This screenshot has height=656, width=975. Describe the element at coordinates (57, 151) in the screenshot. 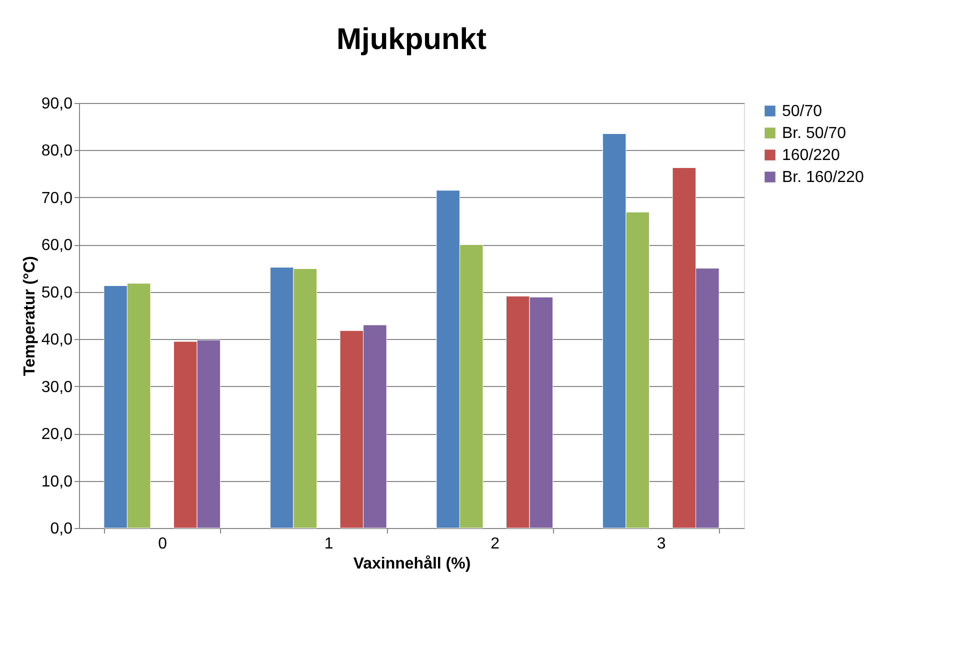

I see `y-tick-label: 80,0` at that location.